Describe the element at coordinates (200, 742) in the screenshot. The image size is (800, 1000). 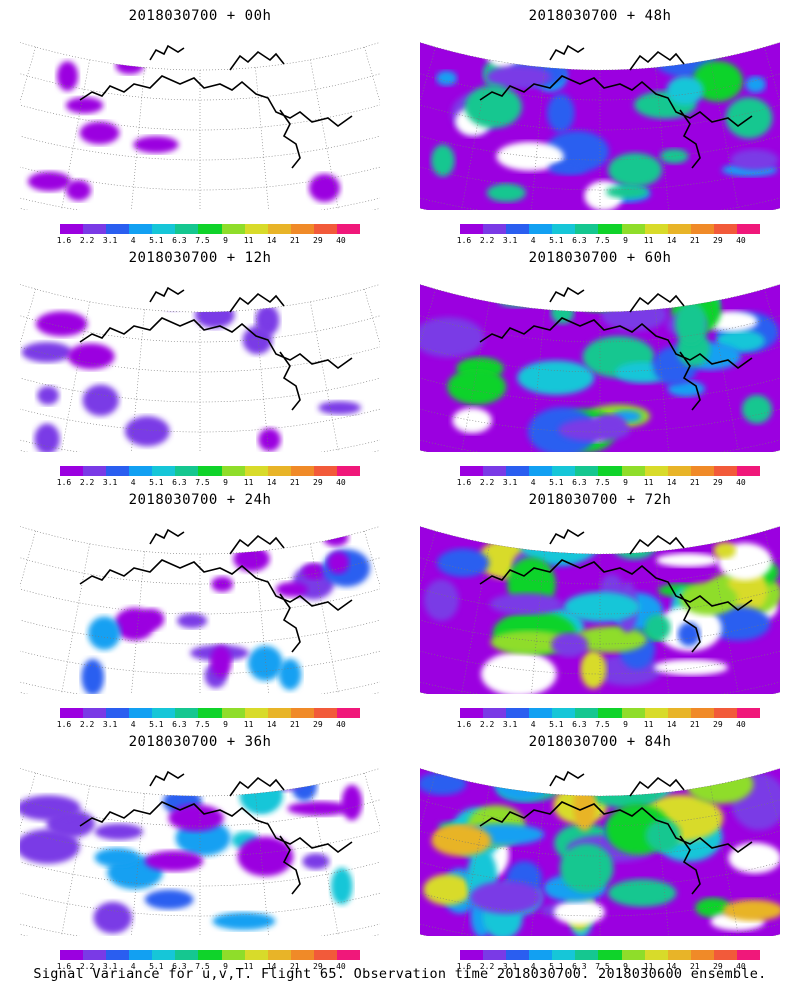
I see `panel-title: 2018030700 + 36h` at that location.